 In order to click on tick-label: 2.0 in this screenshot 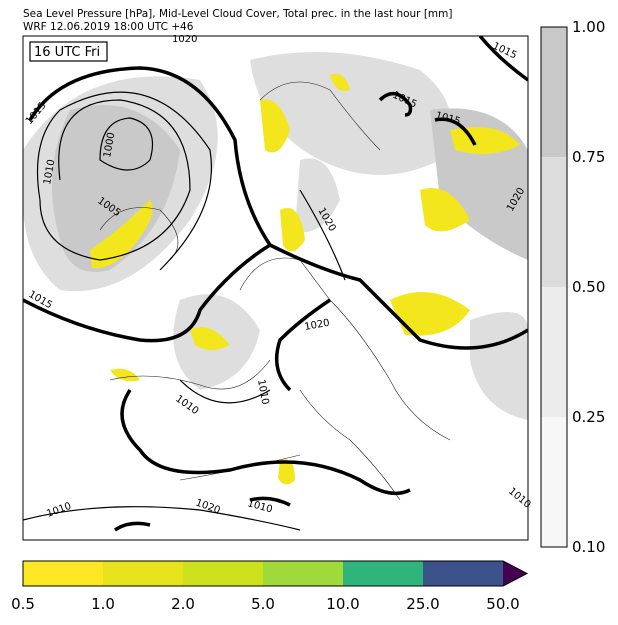, I will do `click(183, 604)`.